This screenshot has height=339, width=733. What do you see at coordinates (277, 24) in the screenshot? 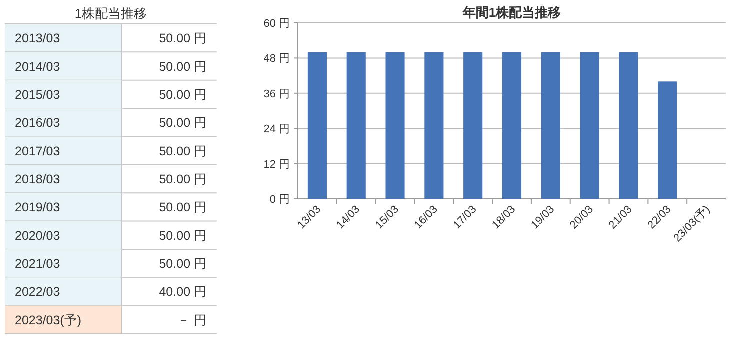
I see `y-tick-label: 60 円` at bounding box center [277, 24].